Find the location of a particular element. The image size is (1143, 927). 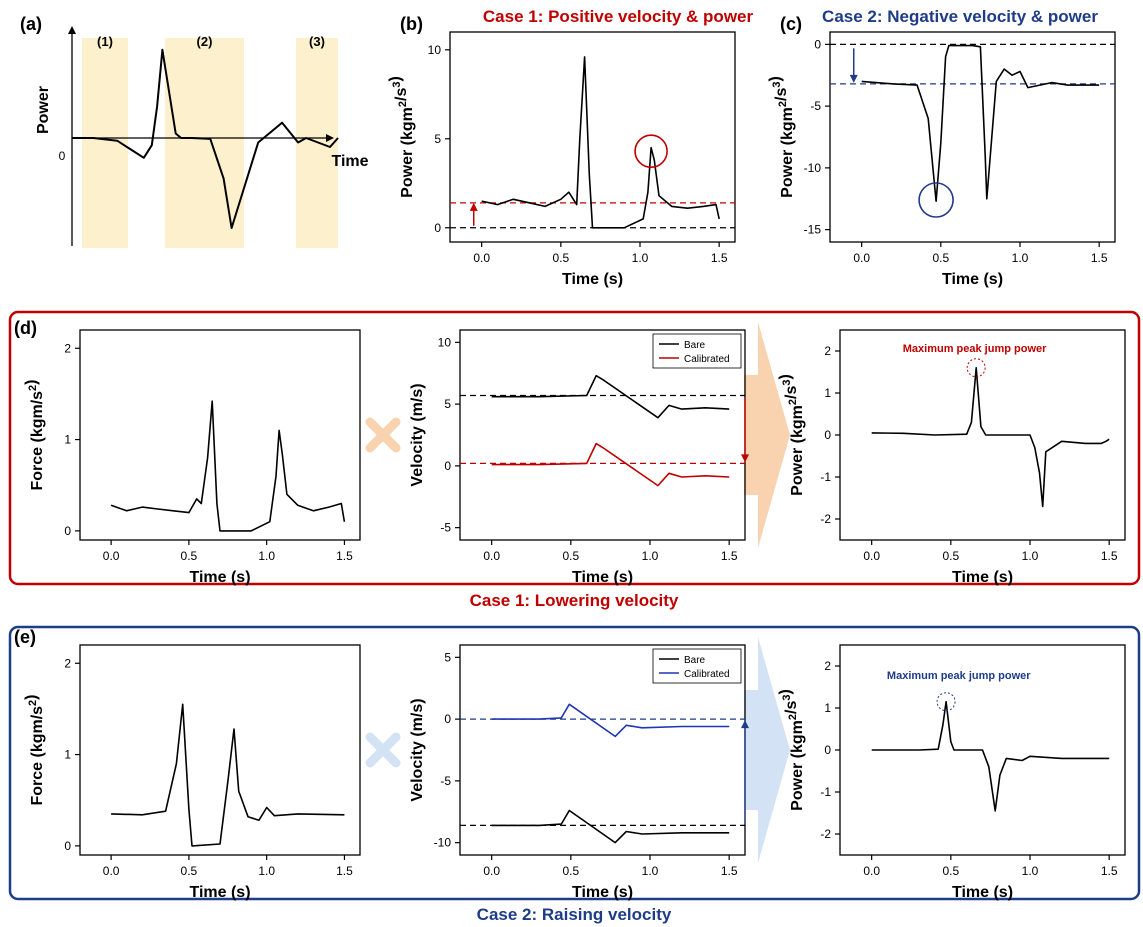

c-xlabel: Time (s) is located at coordinates (972, 279).